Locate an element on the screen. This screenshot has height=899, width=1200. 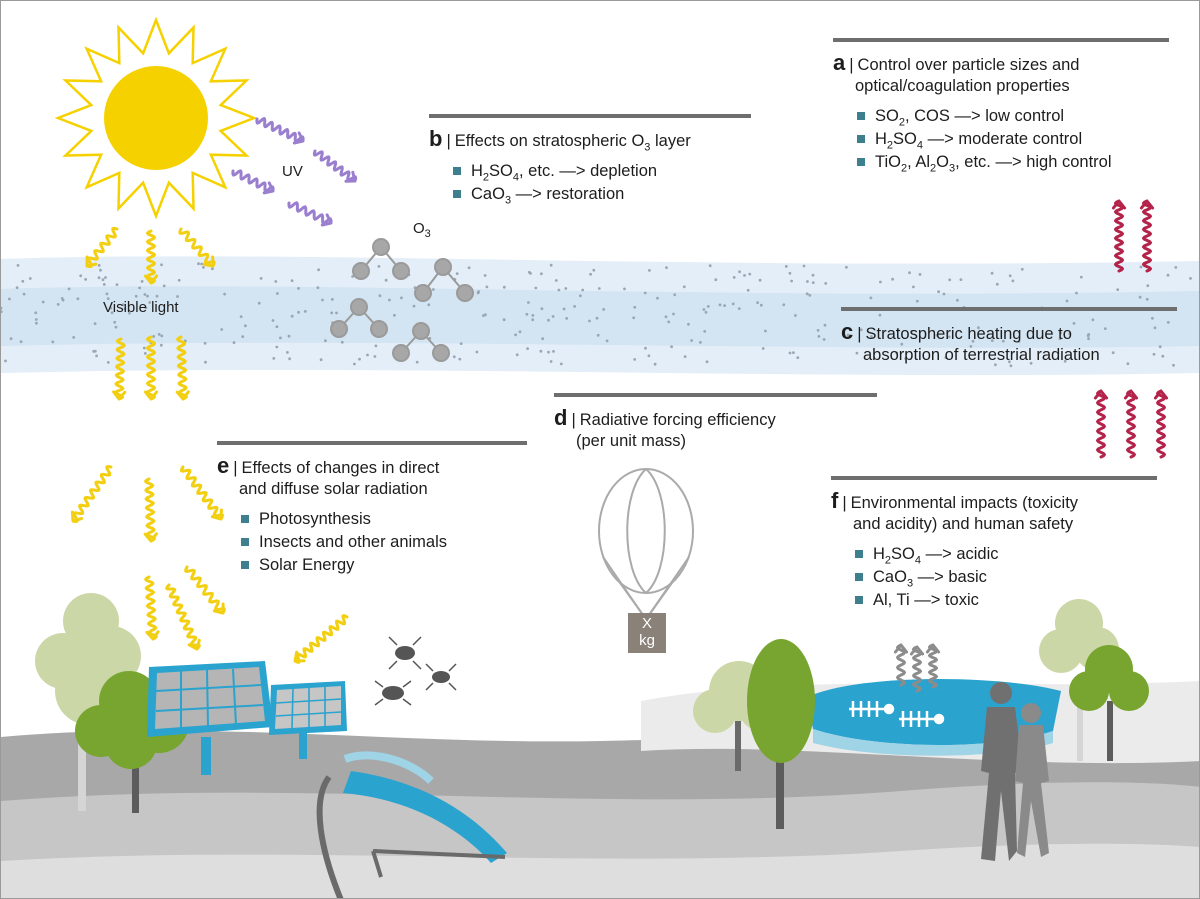
panel-b-title: b | Effects on stratospheric O3 layer is located at coordinates (560, 140).